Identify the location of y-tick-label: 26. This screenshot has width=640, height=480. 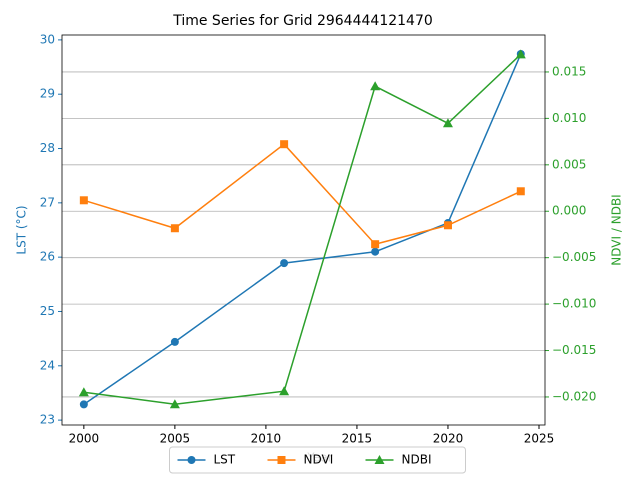
(47, 257).